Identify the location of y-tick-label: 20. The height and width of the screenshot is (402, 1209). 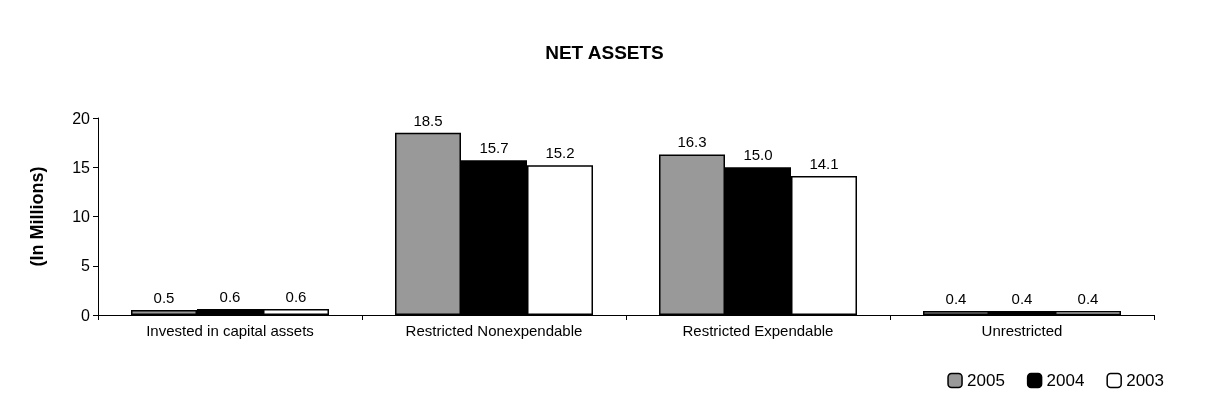
(81, 118).